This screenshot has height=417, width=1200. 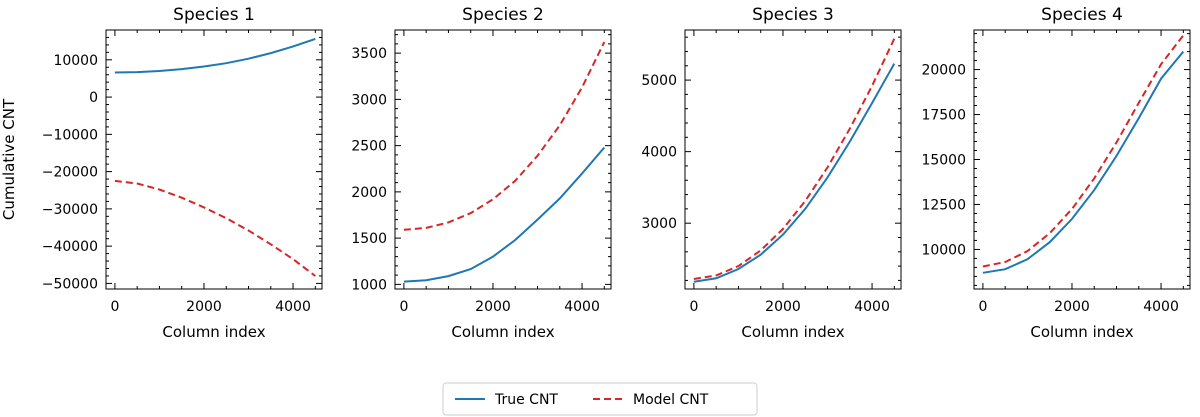 I want to click on legend: True CNT Model CNT, so click(x=600, y=399).